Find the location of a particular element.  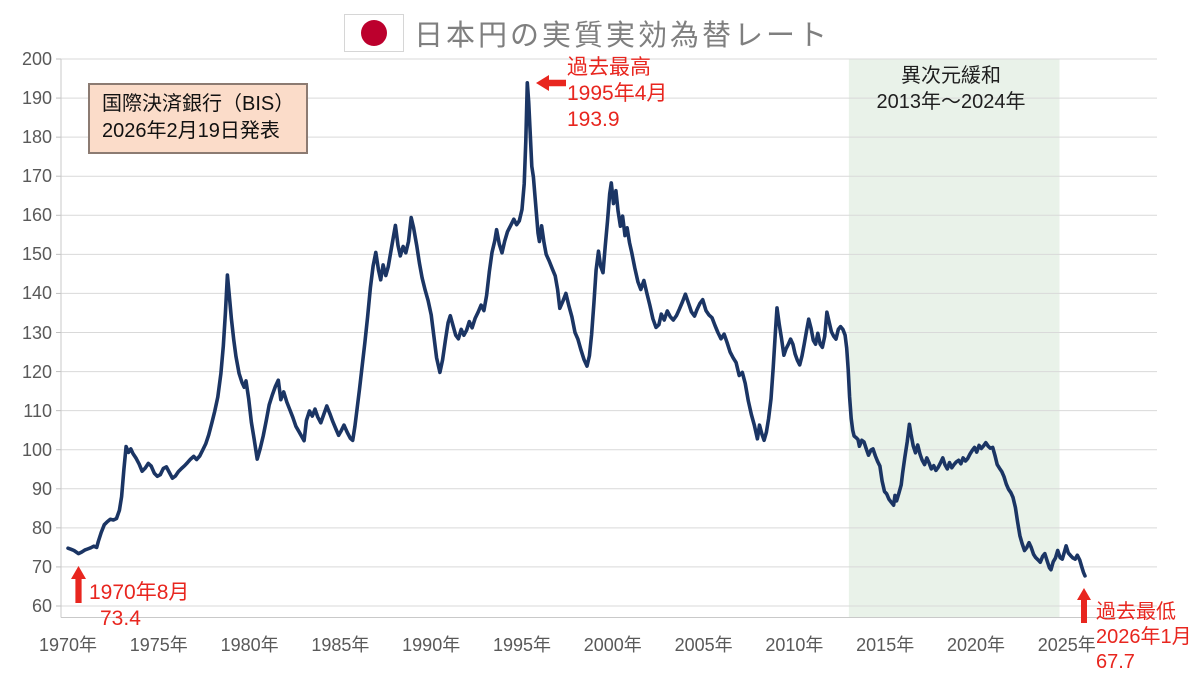

y-axis-label: 200 is located at coordinates (36, 59).